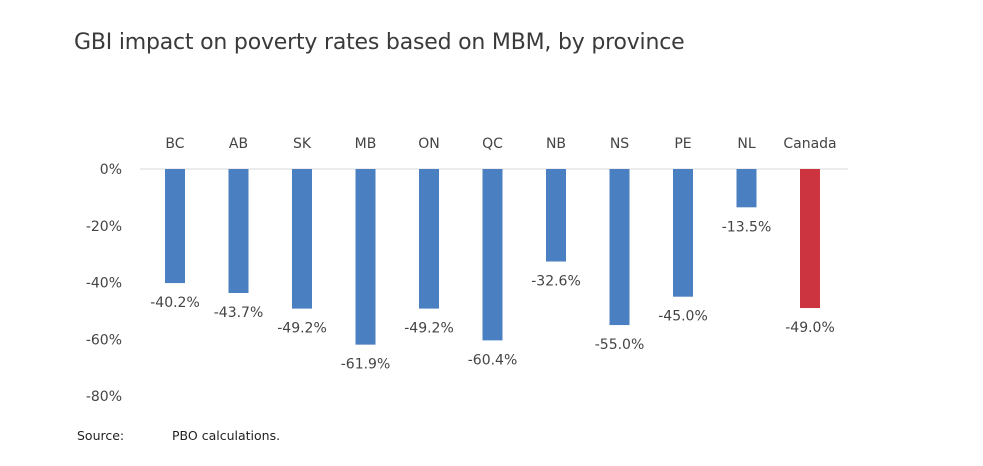 The height and width of the screenshot is (466, 983). Describe the element at coordinates (366, 365) in the screenshot. I see `data-label: -61.9%` at that location.